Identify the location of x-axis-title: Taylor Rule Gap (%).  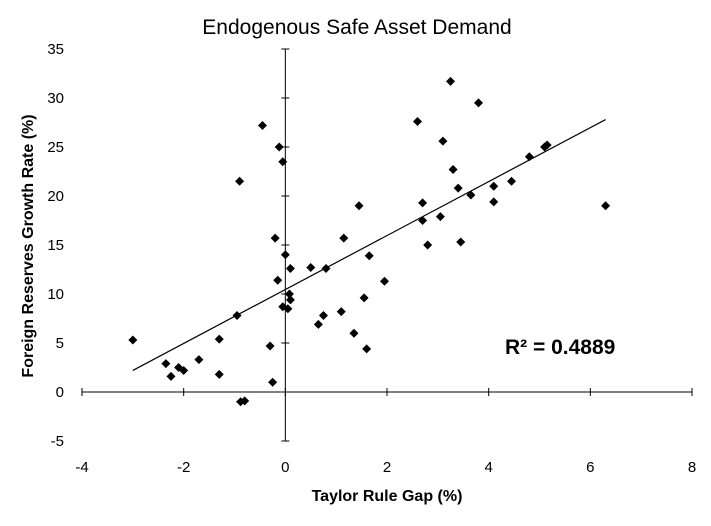
(387, 496).